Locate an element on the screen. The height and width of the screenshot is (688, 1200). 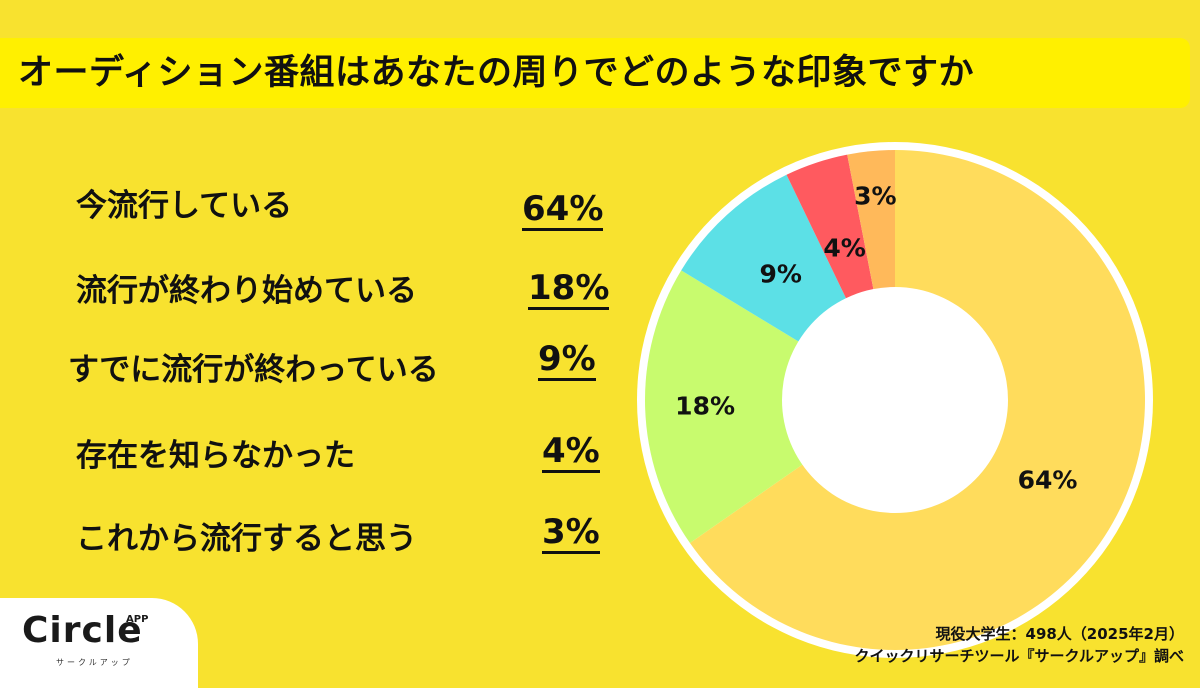
result-value: 18% is located at coordinates (569, 289).